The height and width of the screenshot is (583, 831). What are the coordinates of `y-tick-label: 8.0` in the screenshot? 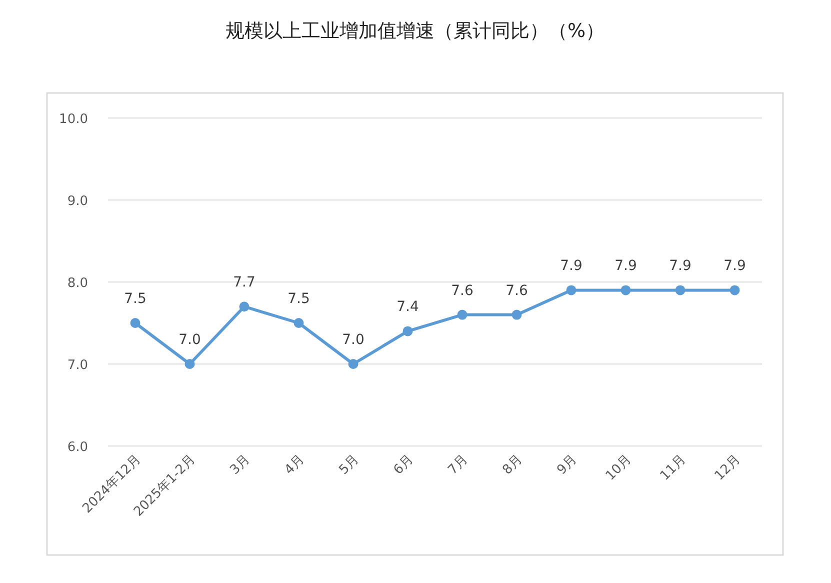 It's located at (77, 283).